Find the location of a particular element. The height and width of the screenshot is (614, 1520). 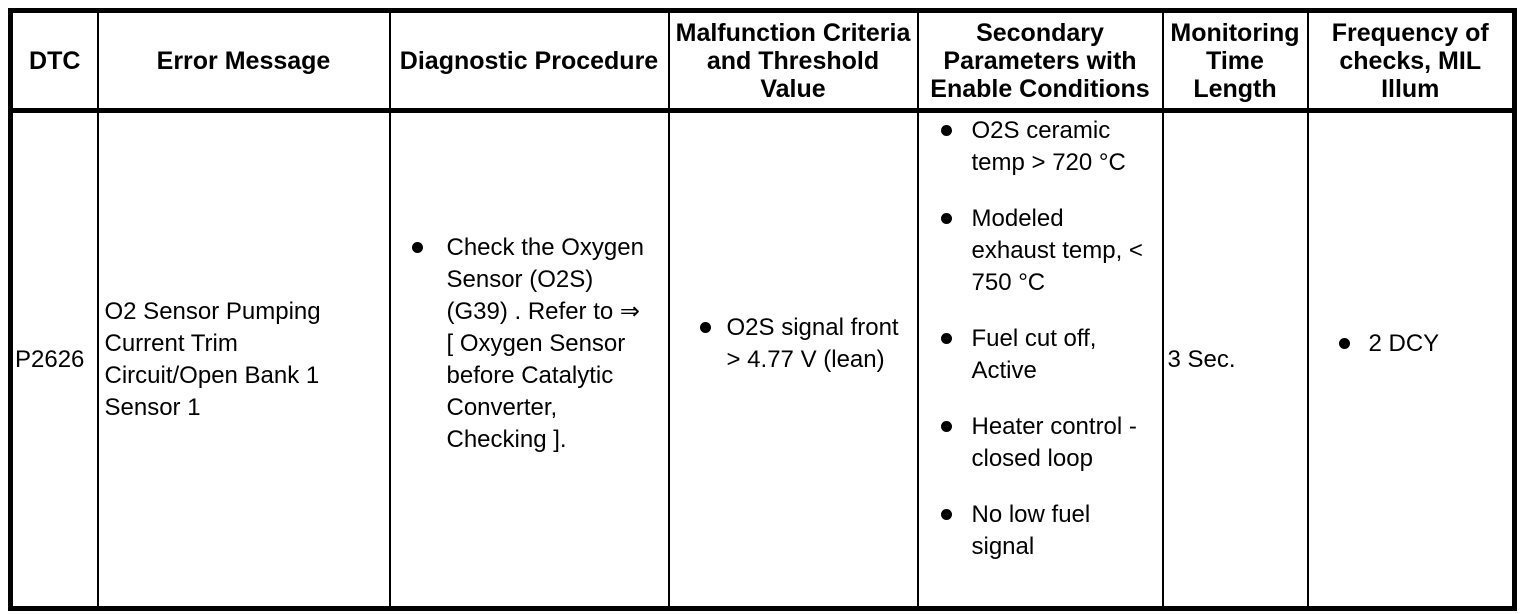

bullet-text: O2S signal front > 4.77 V (lean) is located at coordinates (812, 343).